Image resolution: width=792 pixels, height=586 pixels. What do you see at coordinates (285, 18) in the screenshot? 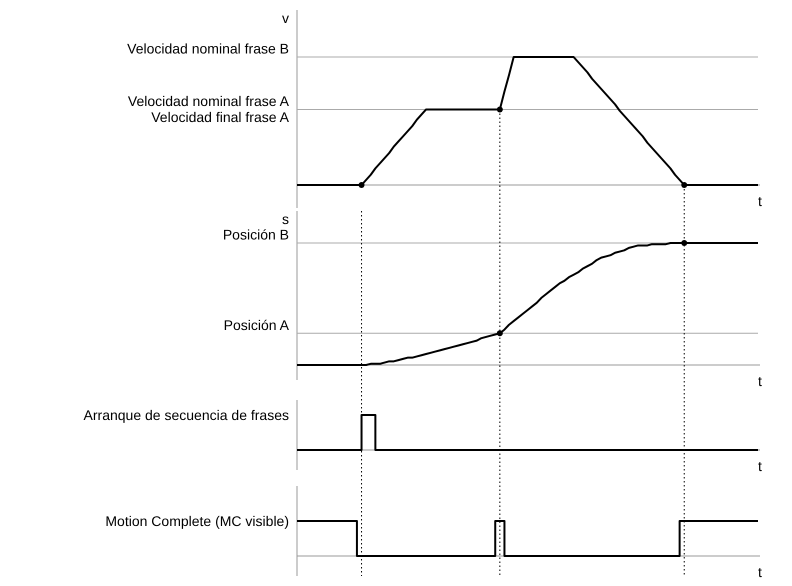
I see `y-axis-title: v` at bounding box center [285, 18].